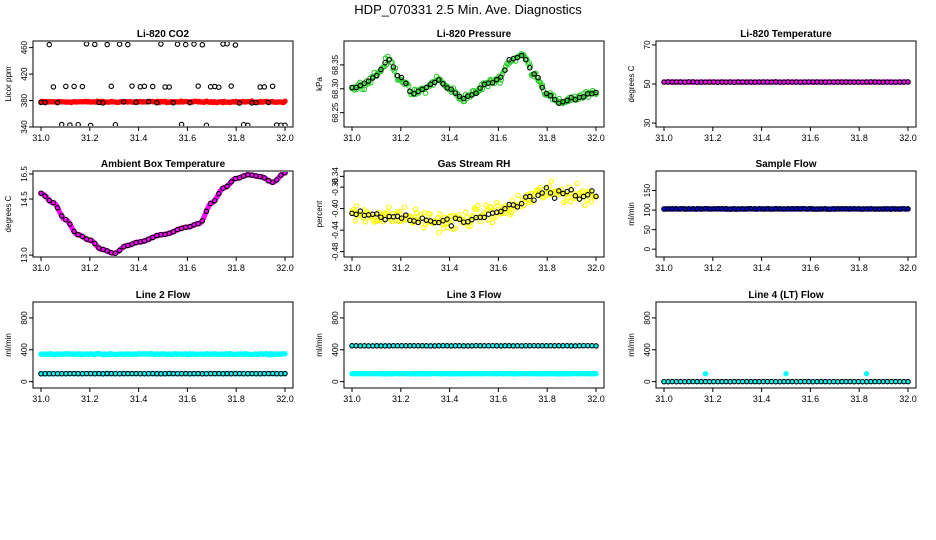  What do you see at coordinates (24, 174) in the screenshot?
I see `y-tick-label: 16.5` at bounding box center [24, 174].